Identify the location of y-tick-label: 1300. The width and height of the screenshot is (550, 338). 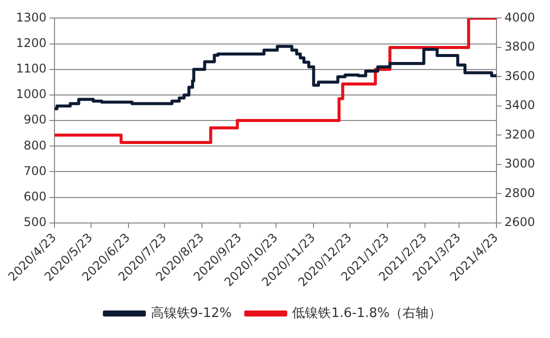
(31, 17).